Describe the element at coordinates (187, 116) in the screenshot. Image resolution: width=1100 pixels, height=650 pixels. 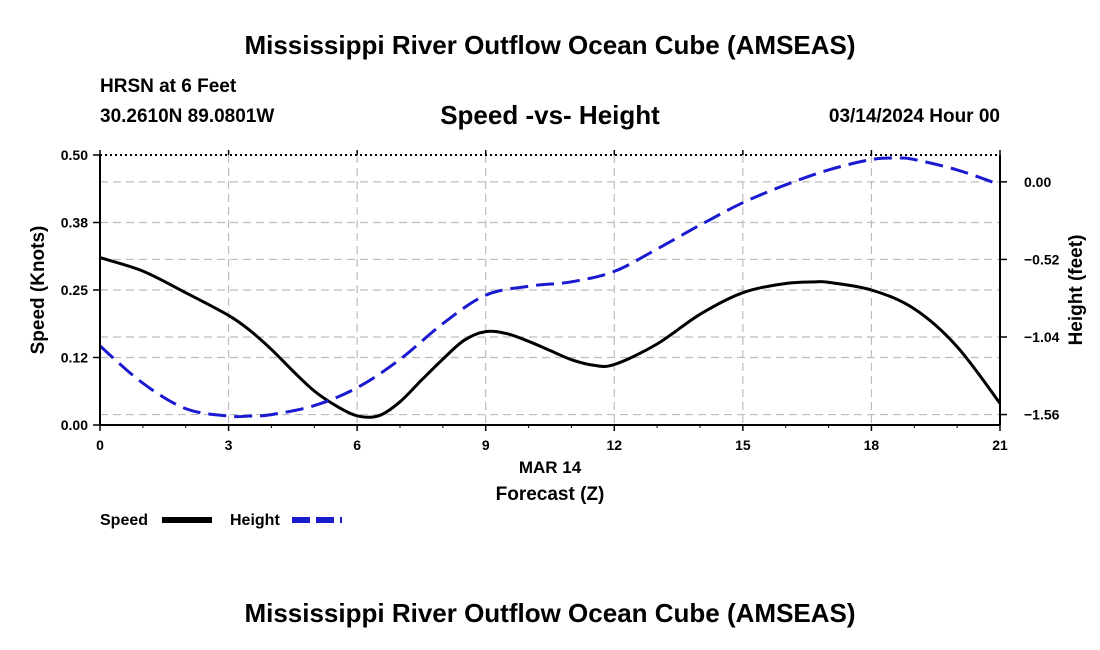
I see `station-coordinates: 30.2610N 89.0801W` at that location.